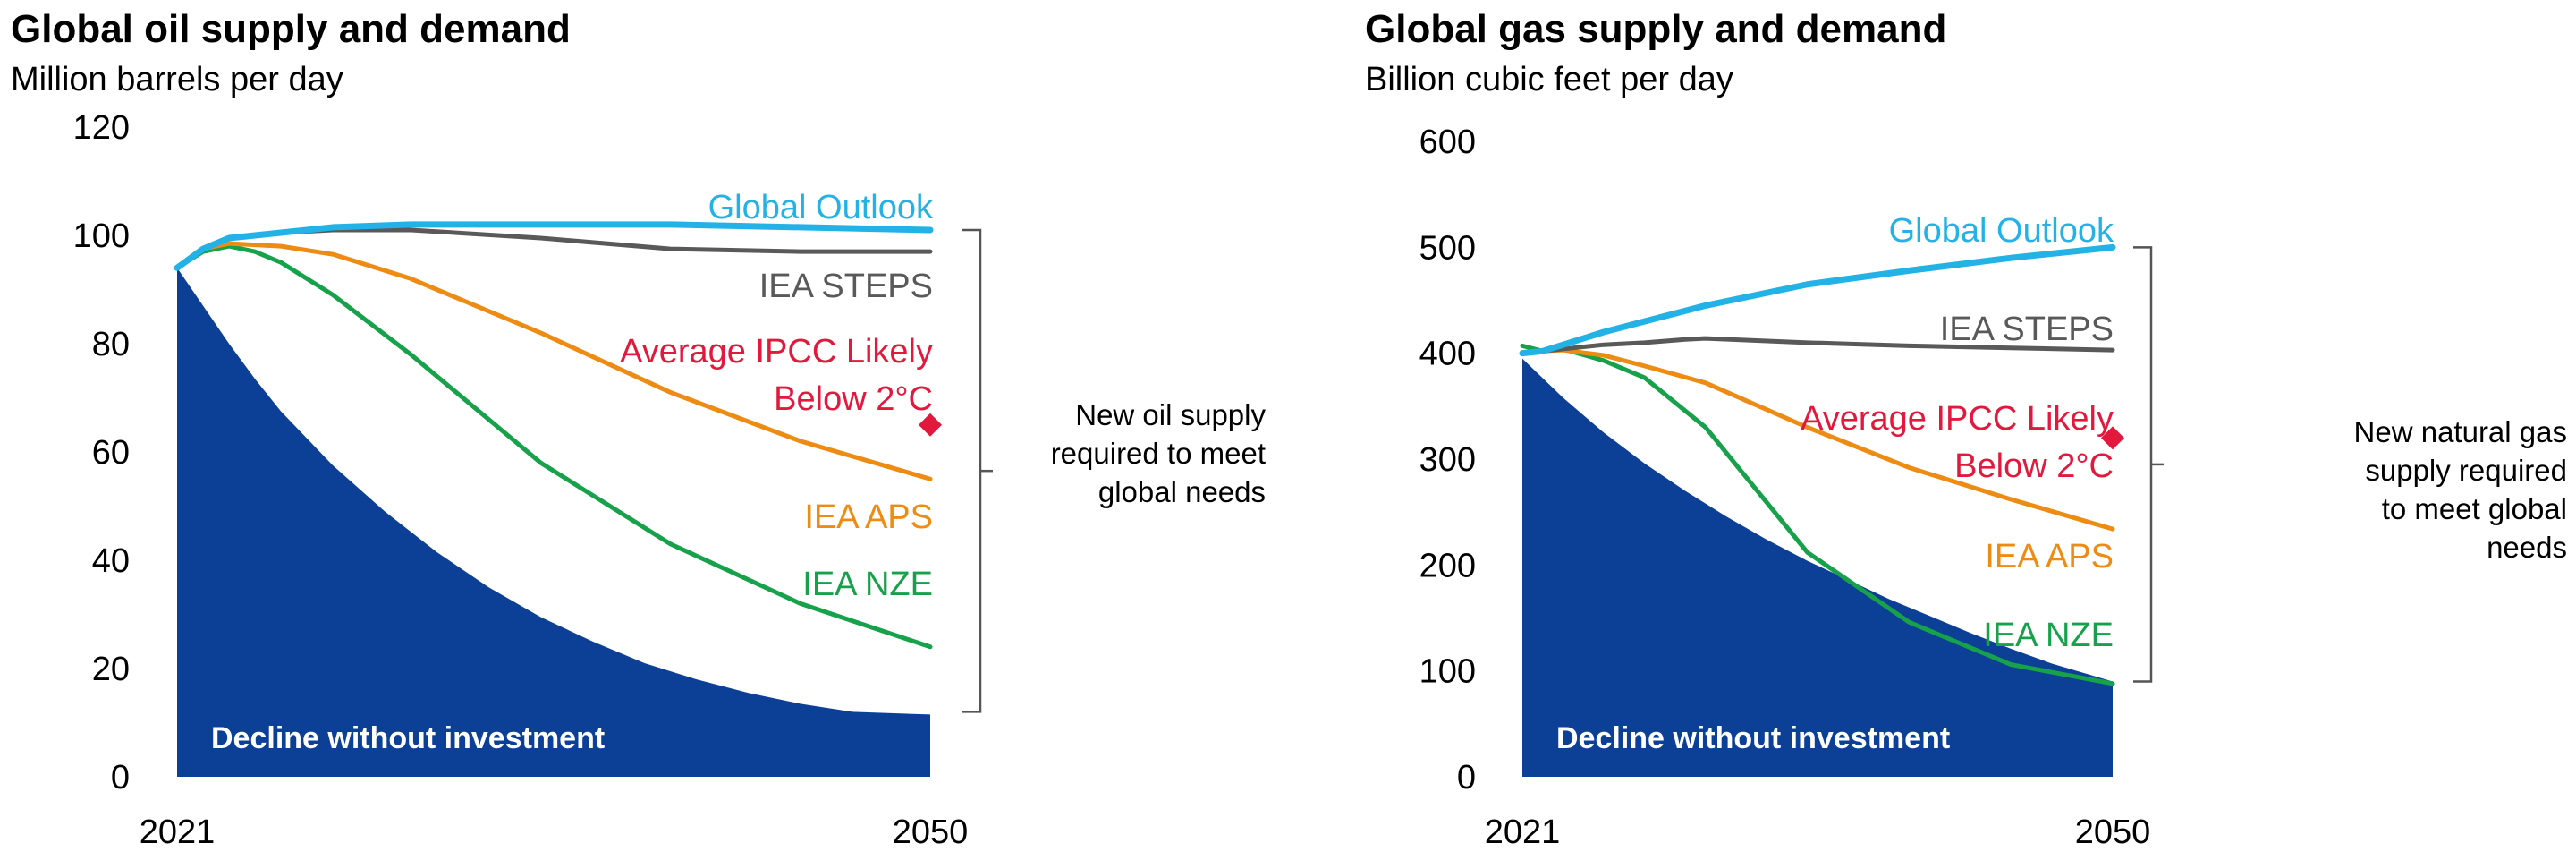 This screenshot has width=2576, height=852. I want to click on oil-y-tick-label: 60, so click(111, 453).